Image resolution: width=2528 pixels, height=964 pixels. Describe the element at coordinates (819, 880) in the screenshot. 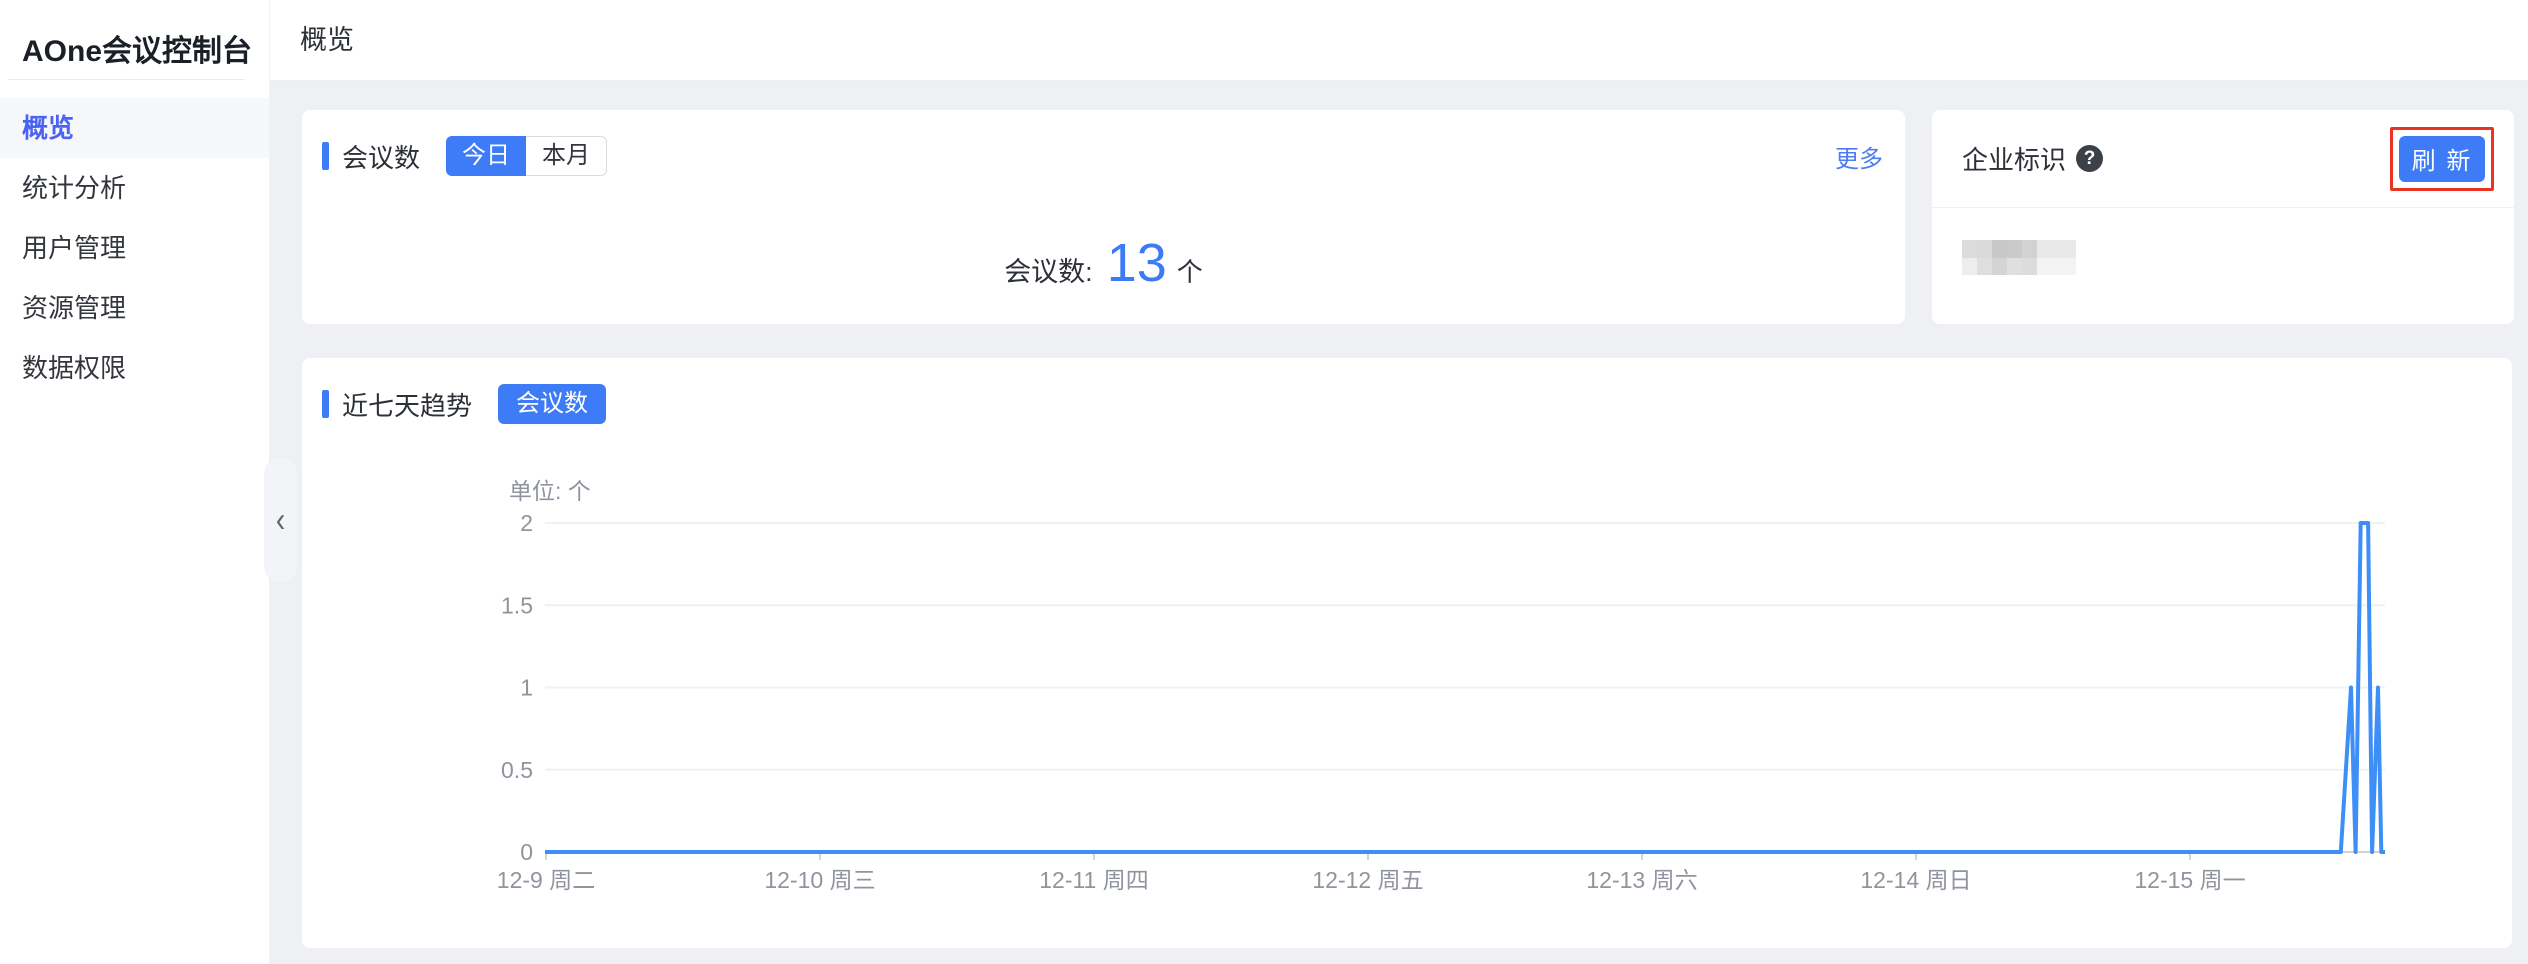

I see `svg-text: 12-10 周三` at that location.